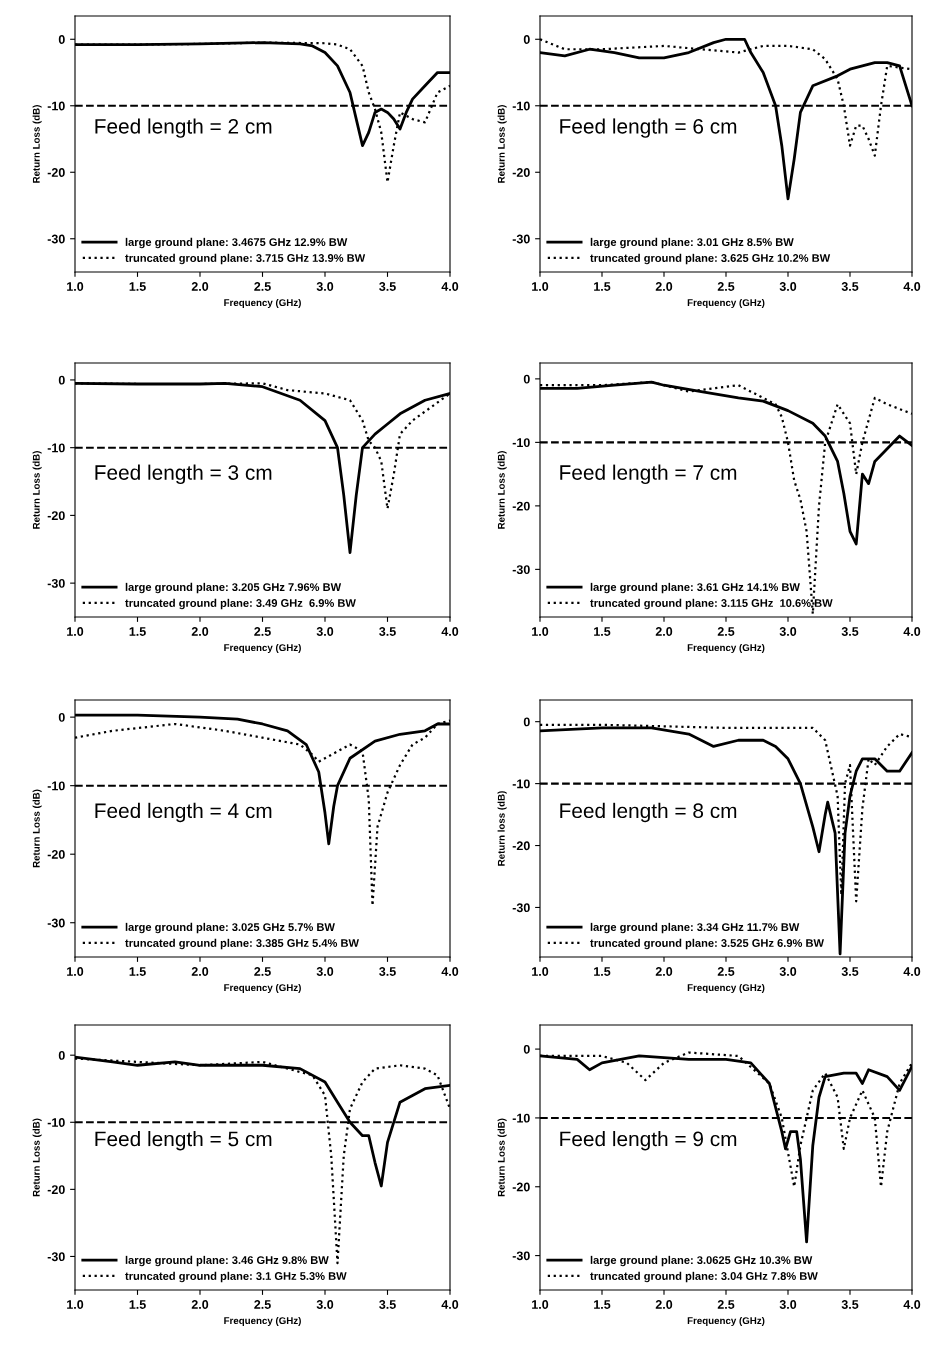  I want to click on legend-label: truncated ground plane: 3.115 GHz 10.6% BW, so click(711, 604).